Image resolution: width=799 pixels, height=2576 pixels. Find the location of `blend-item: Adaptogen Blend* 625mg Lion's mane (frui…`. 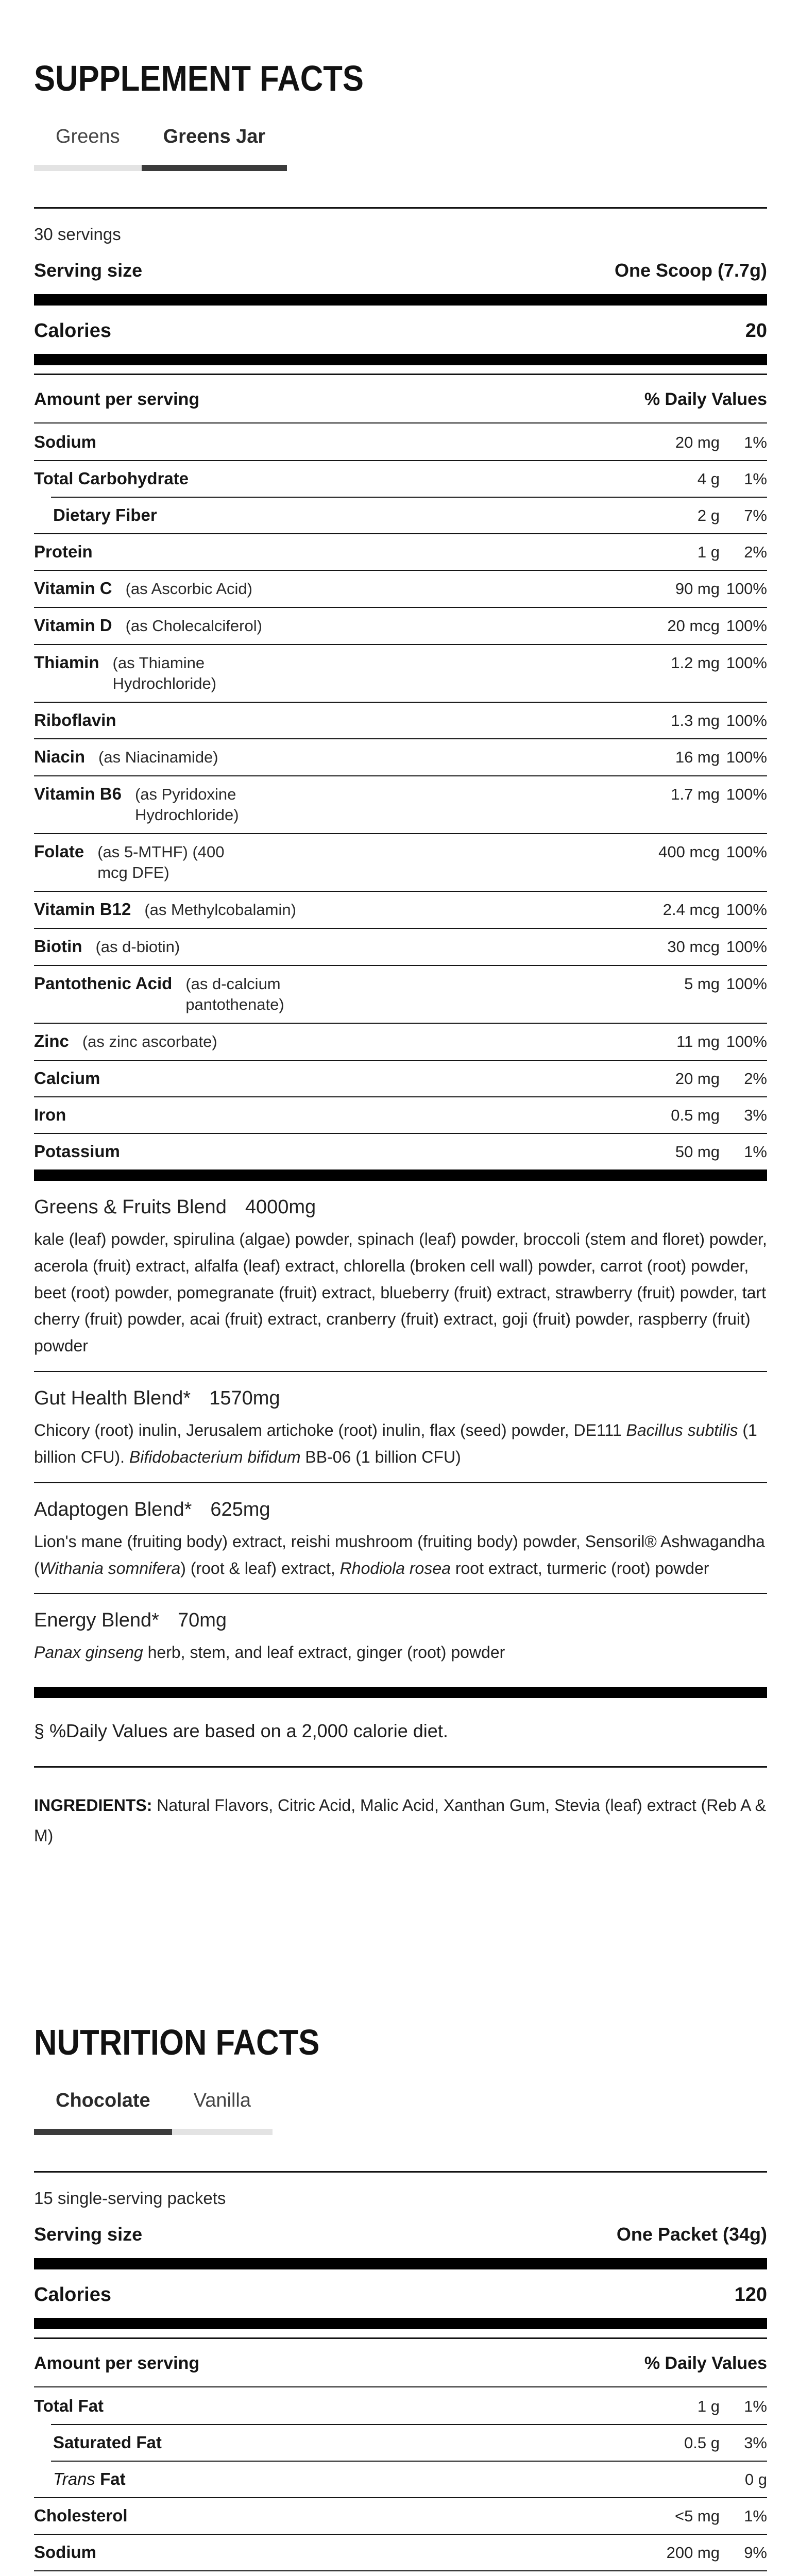

blend-item: Adaptogen Blend* 625mg Lion's mane (frui… is located at coordinates (400, 1538).